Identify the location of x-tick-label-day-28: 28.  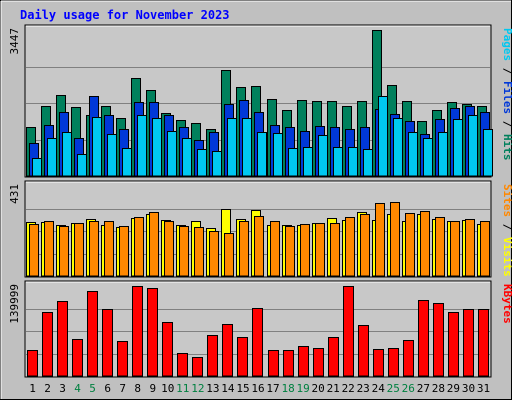
(438, 388).